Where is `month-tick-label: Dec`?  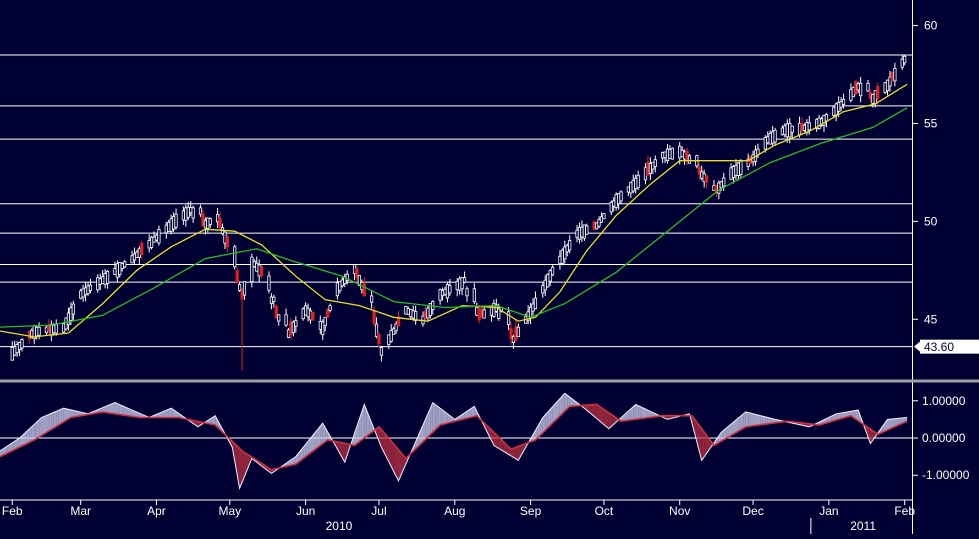 month-tick-label: Dec is located at coordinates (752, 511).